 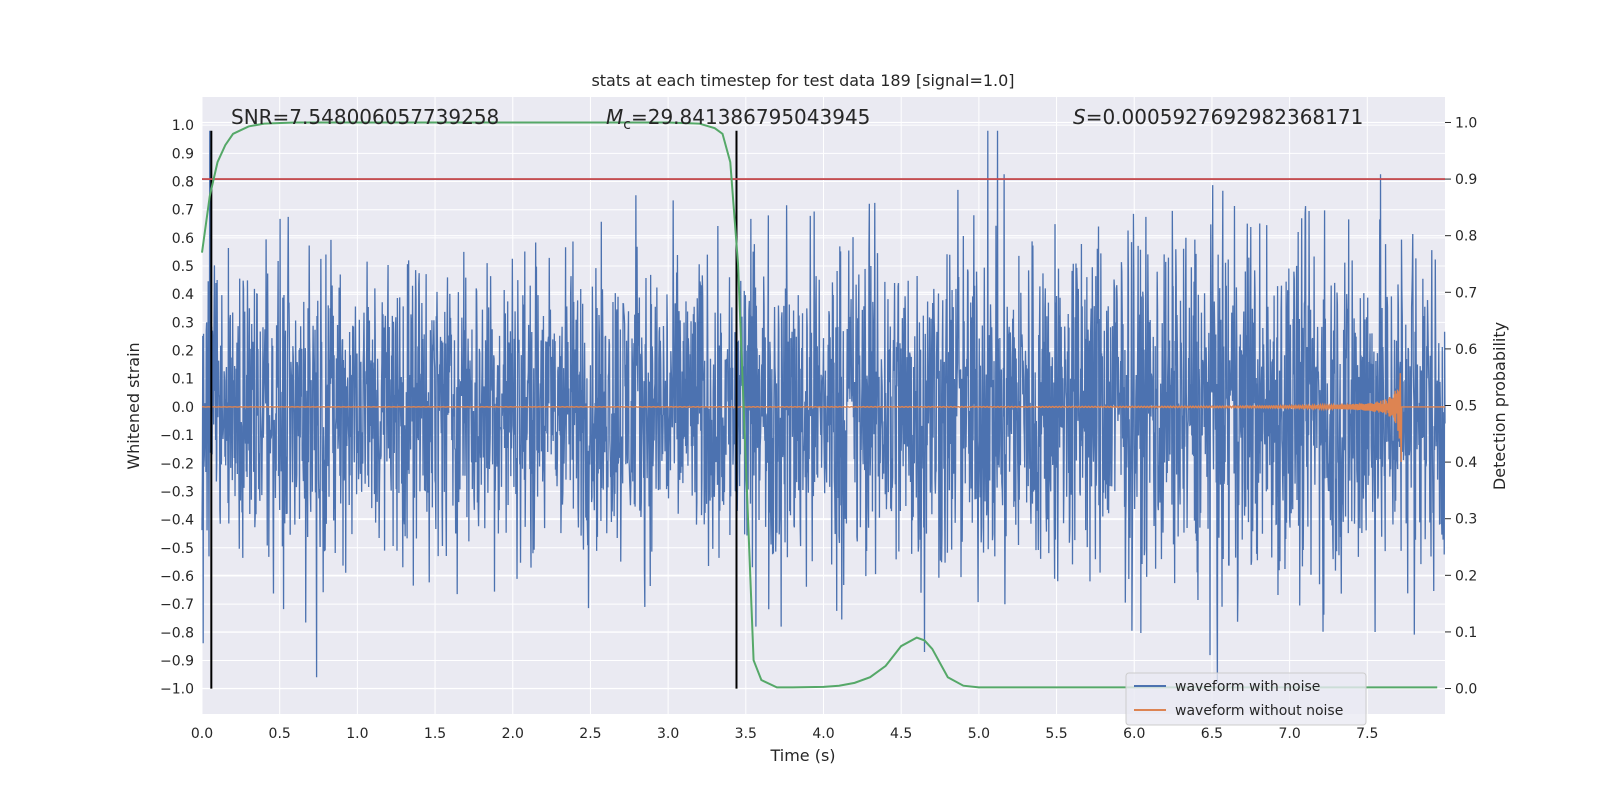 What do you see at coordinates (823, 734) in the screenshot?
I see `x-tick-label: 4.0` at bounding box center [823, 734].